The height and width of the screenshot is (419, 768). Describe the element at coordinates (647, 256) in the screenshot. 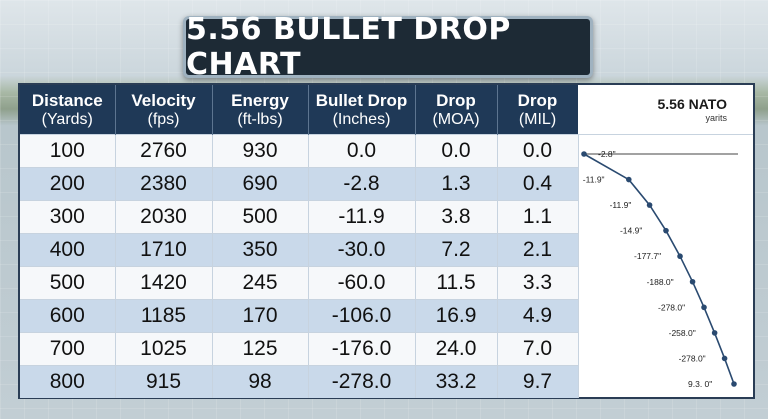

I see `trajectory-point-label: -177.7"` at that location.